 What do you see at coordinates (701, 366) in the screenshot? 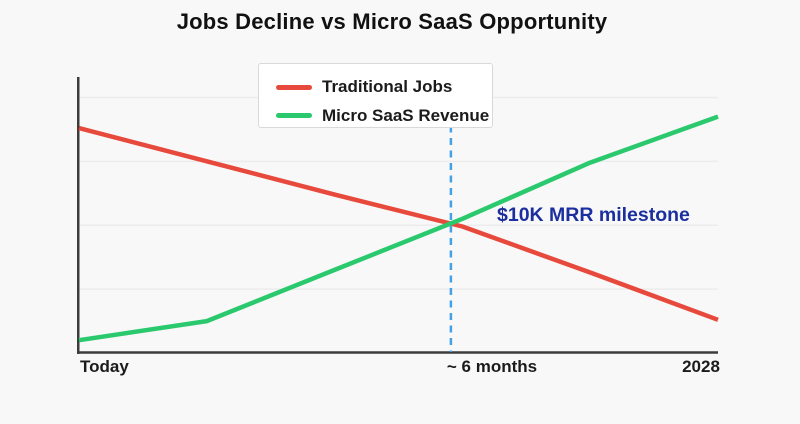
I see `x-tick-2028: 2028` at bounding box center [701, 366].